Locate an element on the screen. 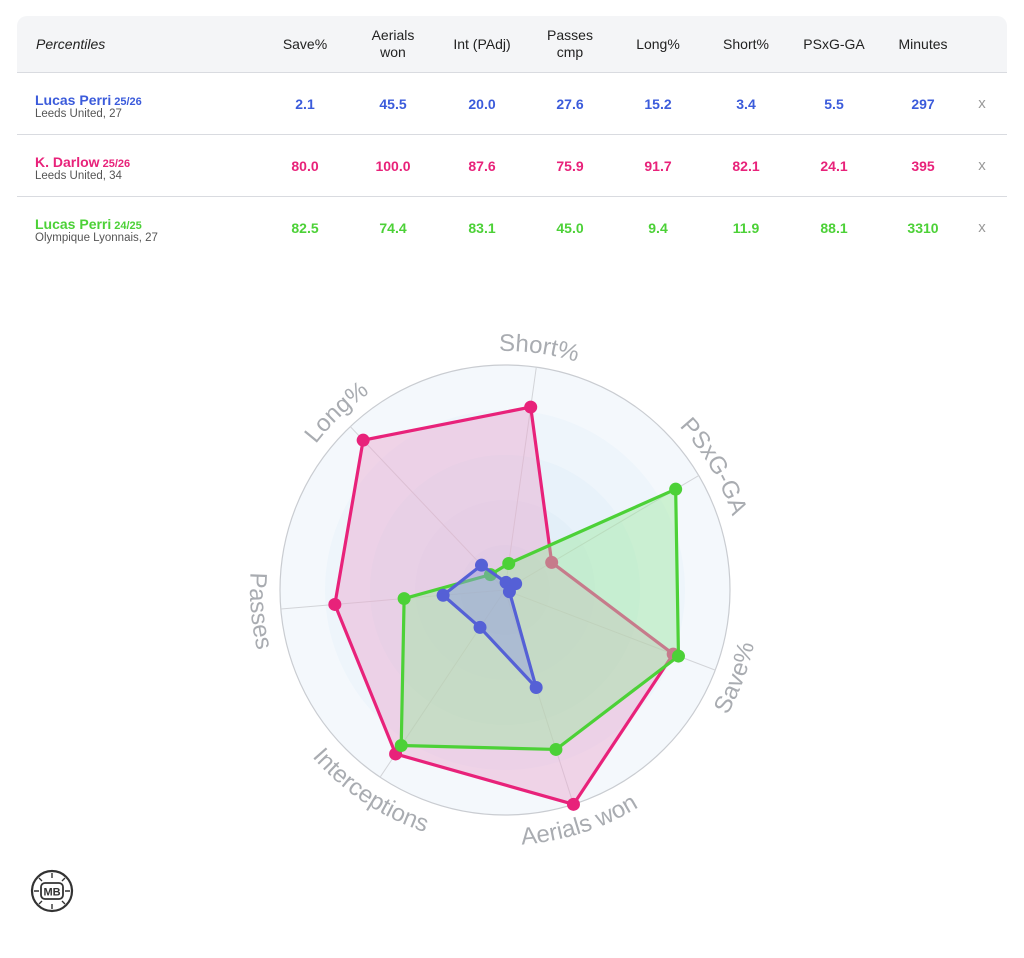  stat-cell: 20.0 is located at coordinates (482, 103).